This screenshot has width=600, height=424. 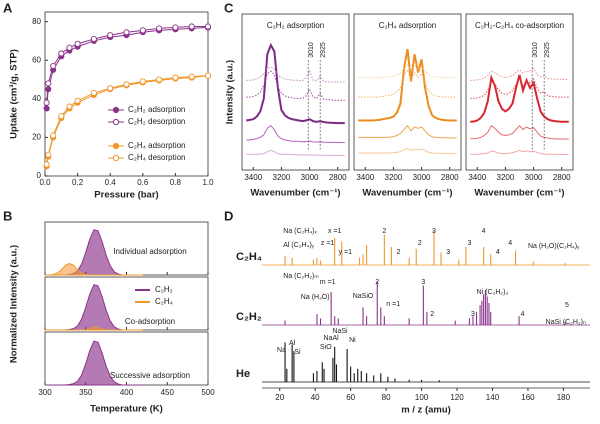 What do you see at coordinates (295, 25) in the screenshot?
I see `subplot-title: C₂H₂ adsorption` at bounding box center [295, 25].